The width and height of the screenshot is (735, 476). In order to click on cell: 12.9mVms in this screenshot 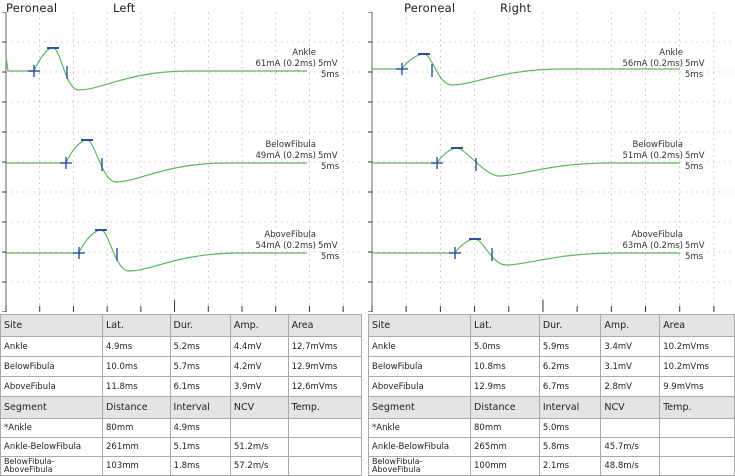, I will do `click(325, 366)`.